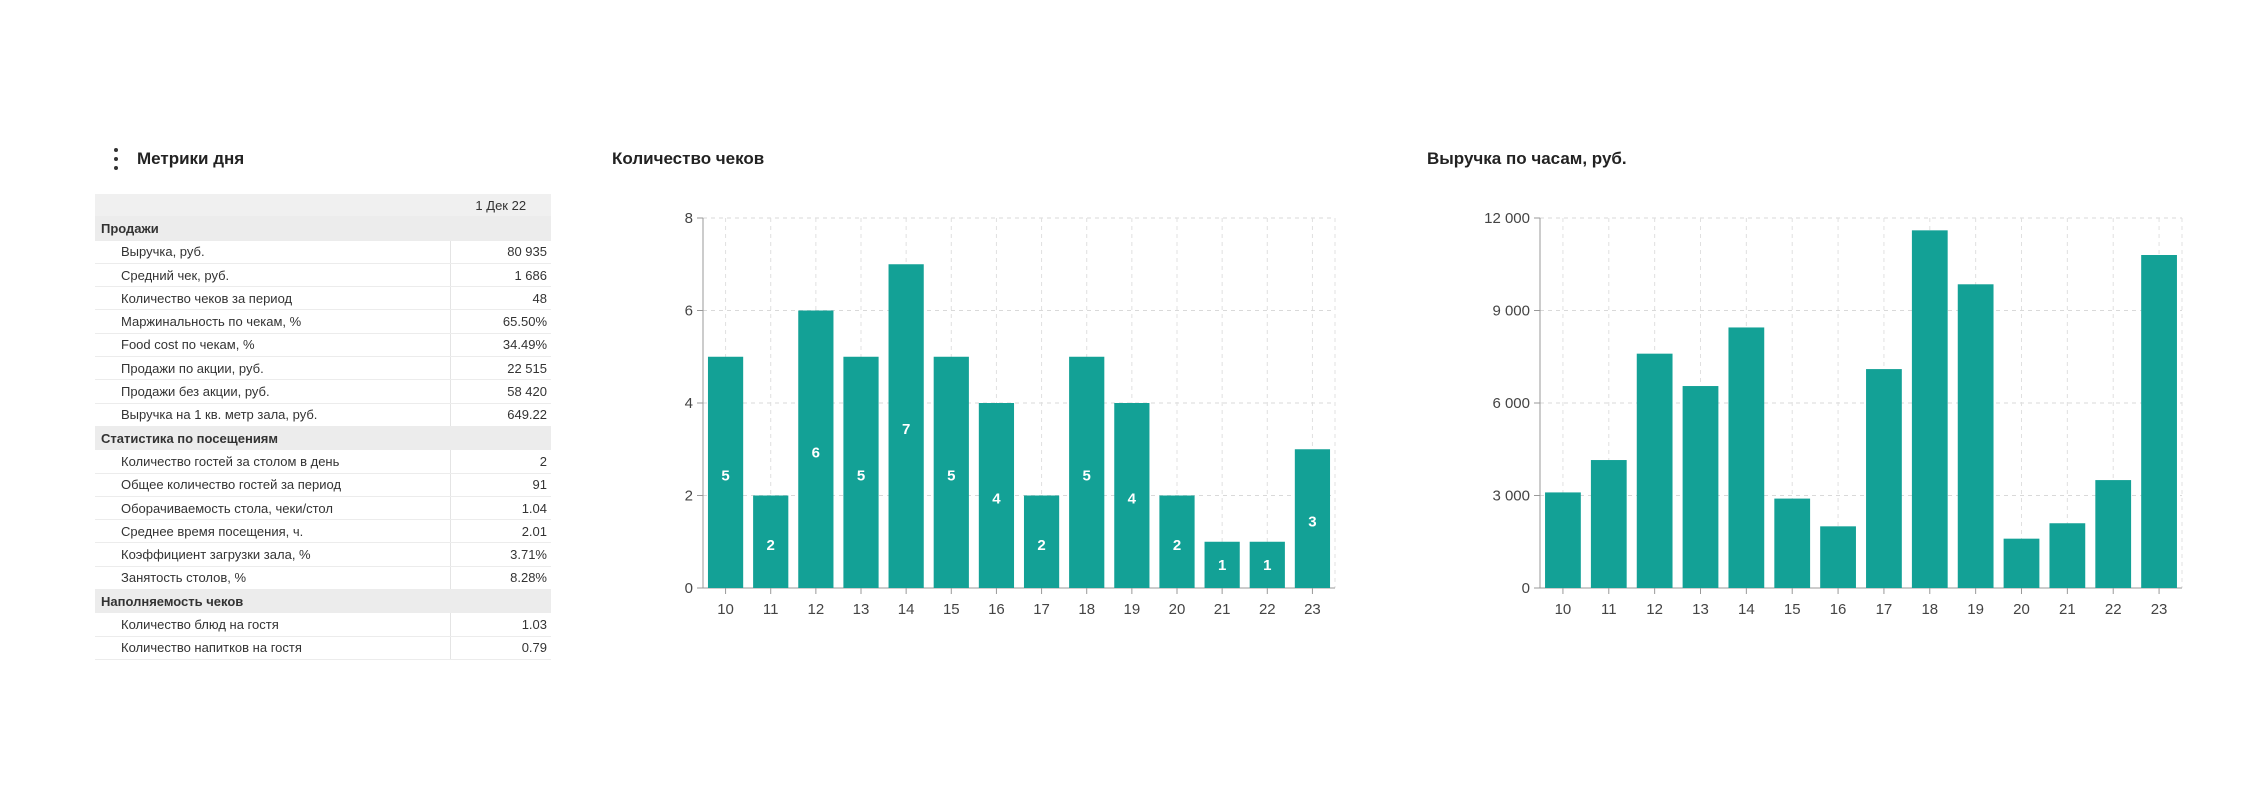 The height and width of the screenshot is (800, 2268). I want to click on table-corner-cell, so click(273, 206).